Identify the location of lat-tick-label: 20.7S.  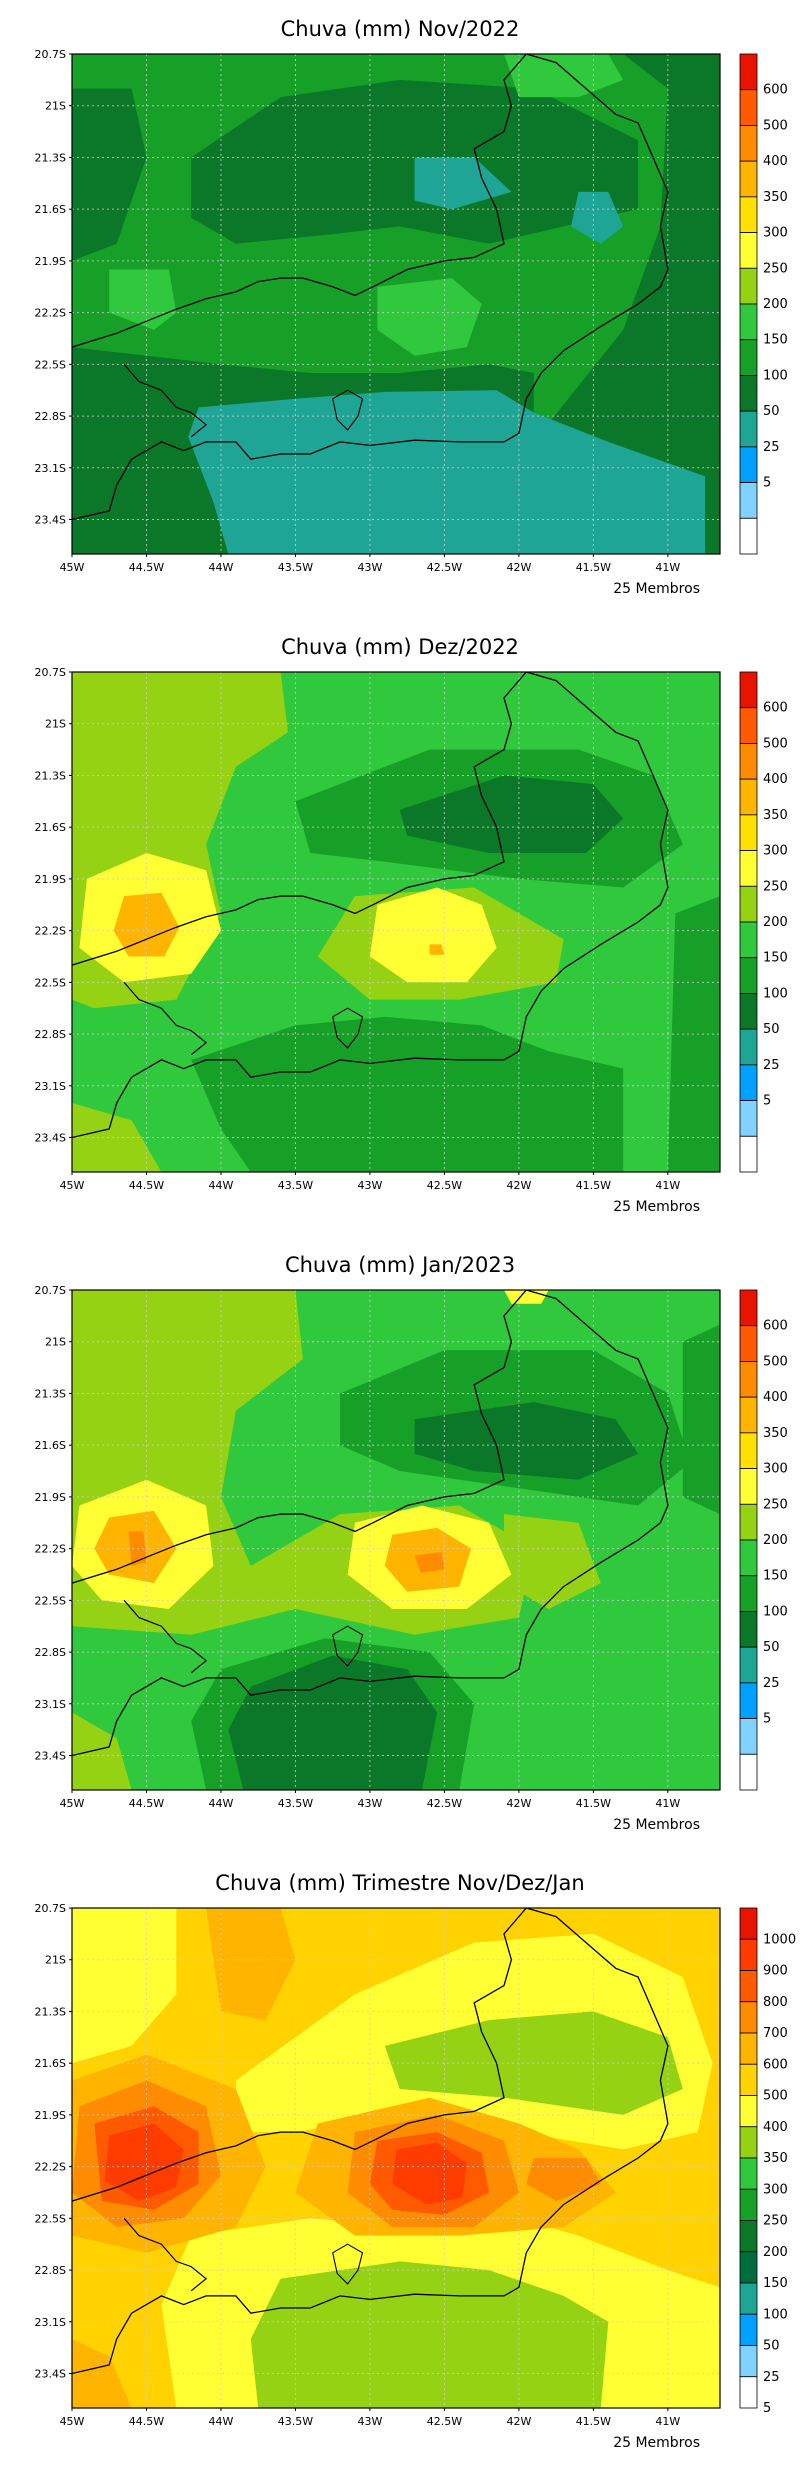
(50, 54).